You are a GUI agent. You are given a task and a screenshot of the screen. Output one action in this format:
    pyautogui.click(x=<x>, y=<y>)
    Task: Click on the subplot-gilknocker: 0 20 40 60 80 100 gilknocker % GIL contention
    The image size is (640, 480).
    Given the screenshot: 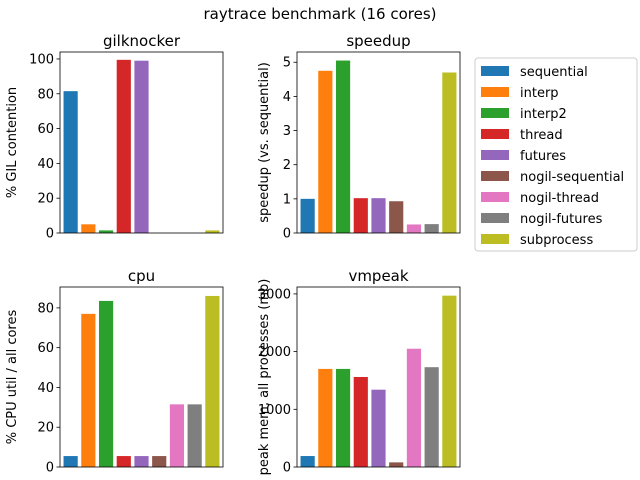 What is the action you would take?
    pyautogui.click(x=114, y=137)
    